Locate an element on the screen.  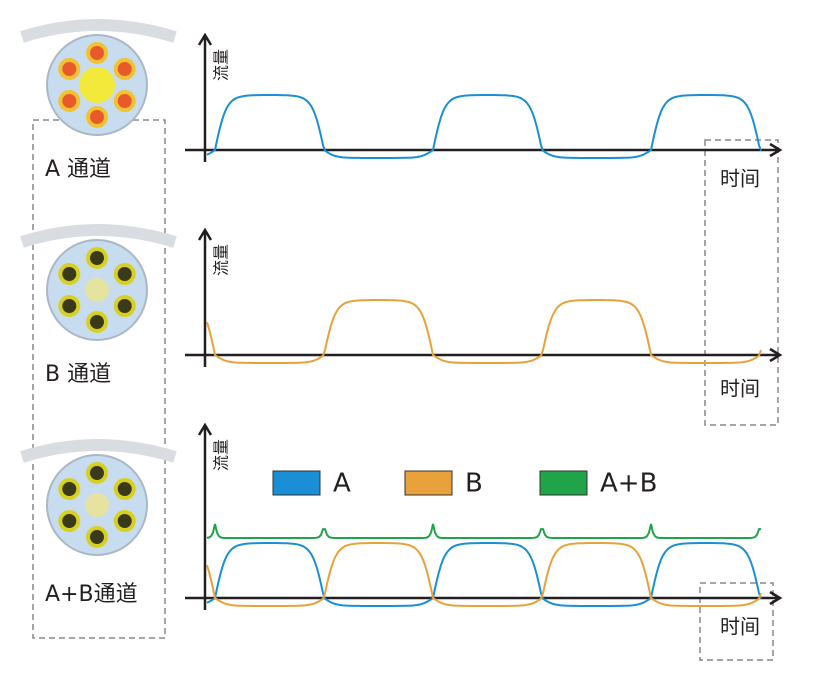
channel-label: A+B通道 is located at coordinates (91, 594).